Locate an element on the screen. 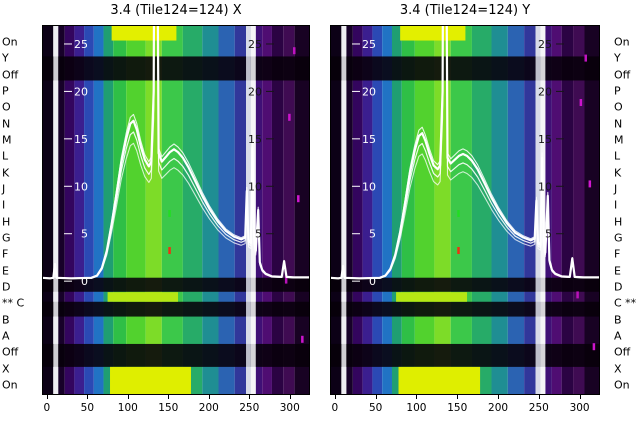 This screenshot has height=440, width=640. row-label-right: M is located at coordinates (619, 140).